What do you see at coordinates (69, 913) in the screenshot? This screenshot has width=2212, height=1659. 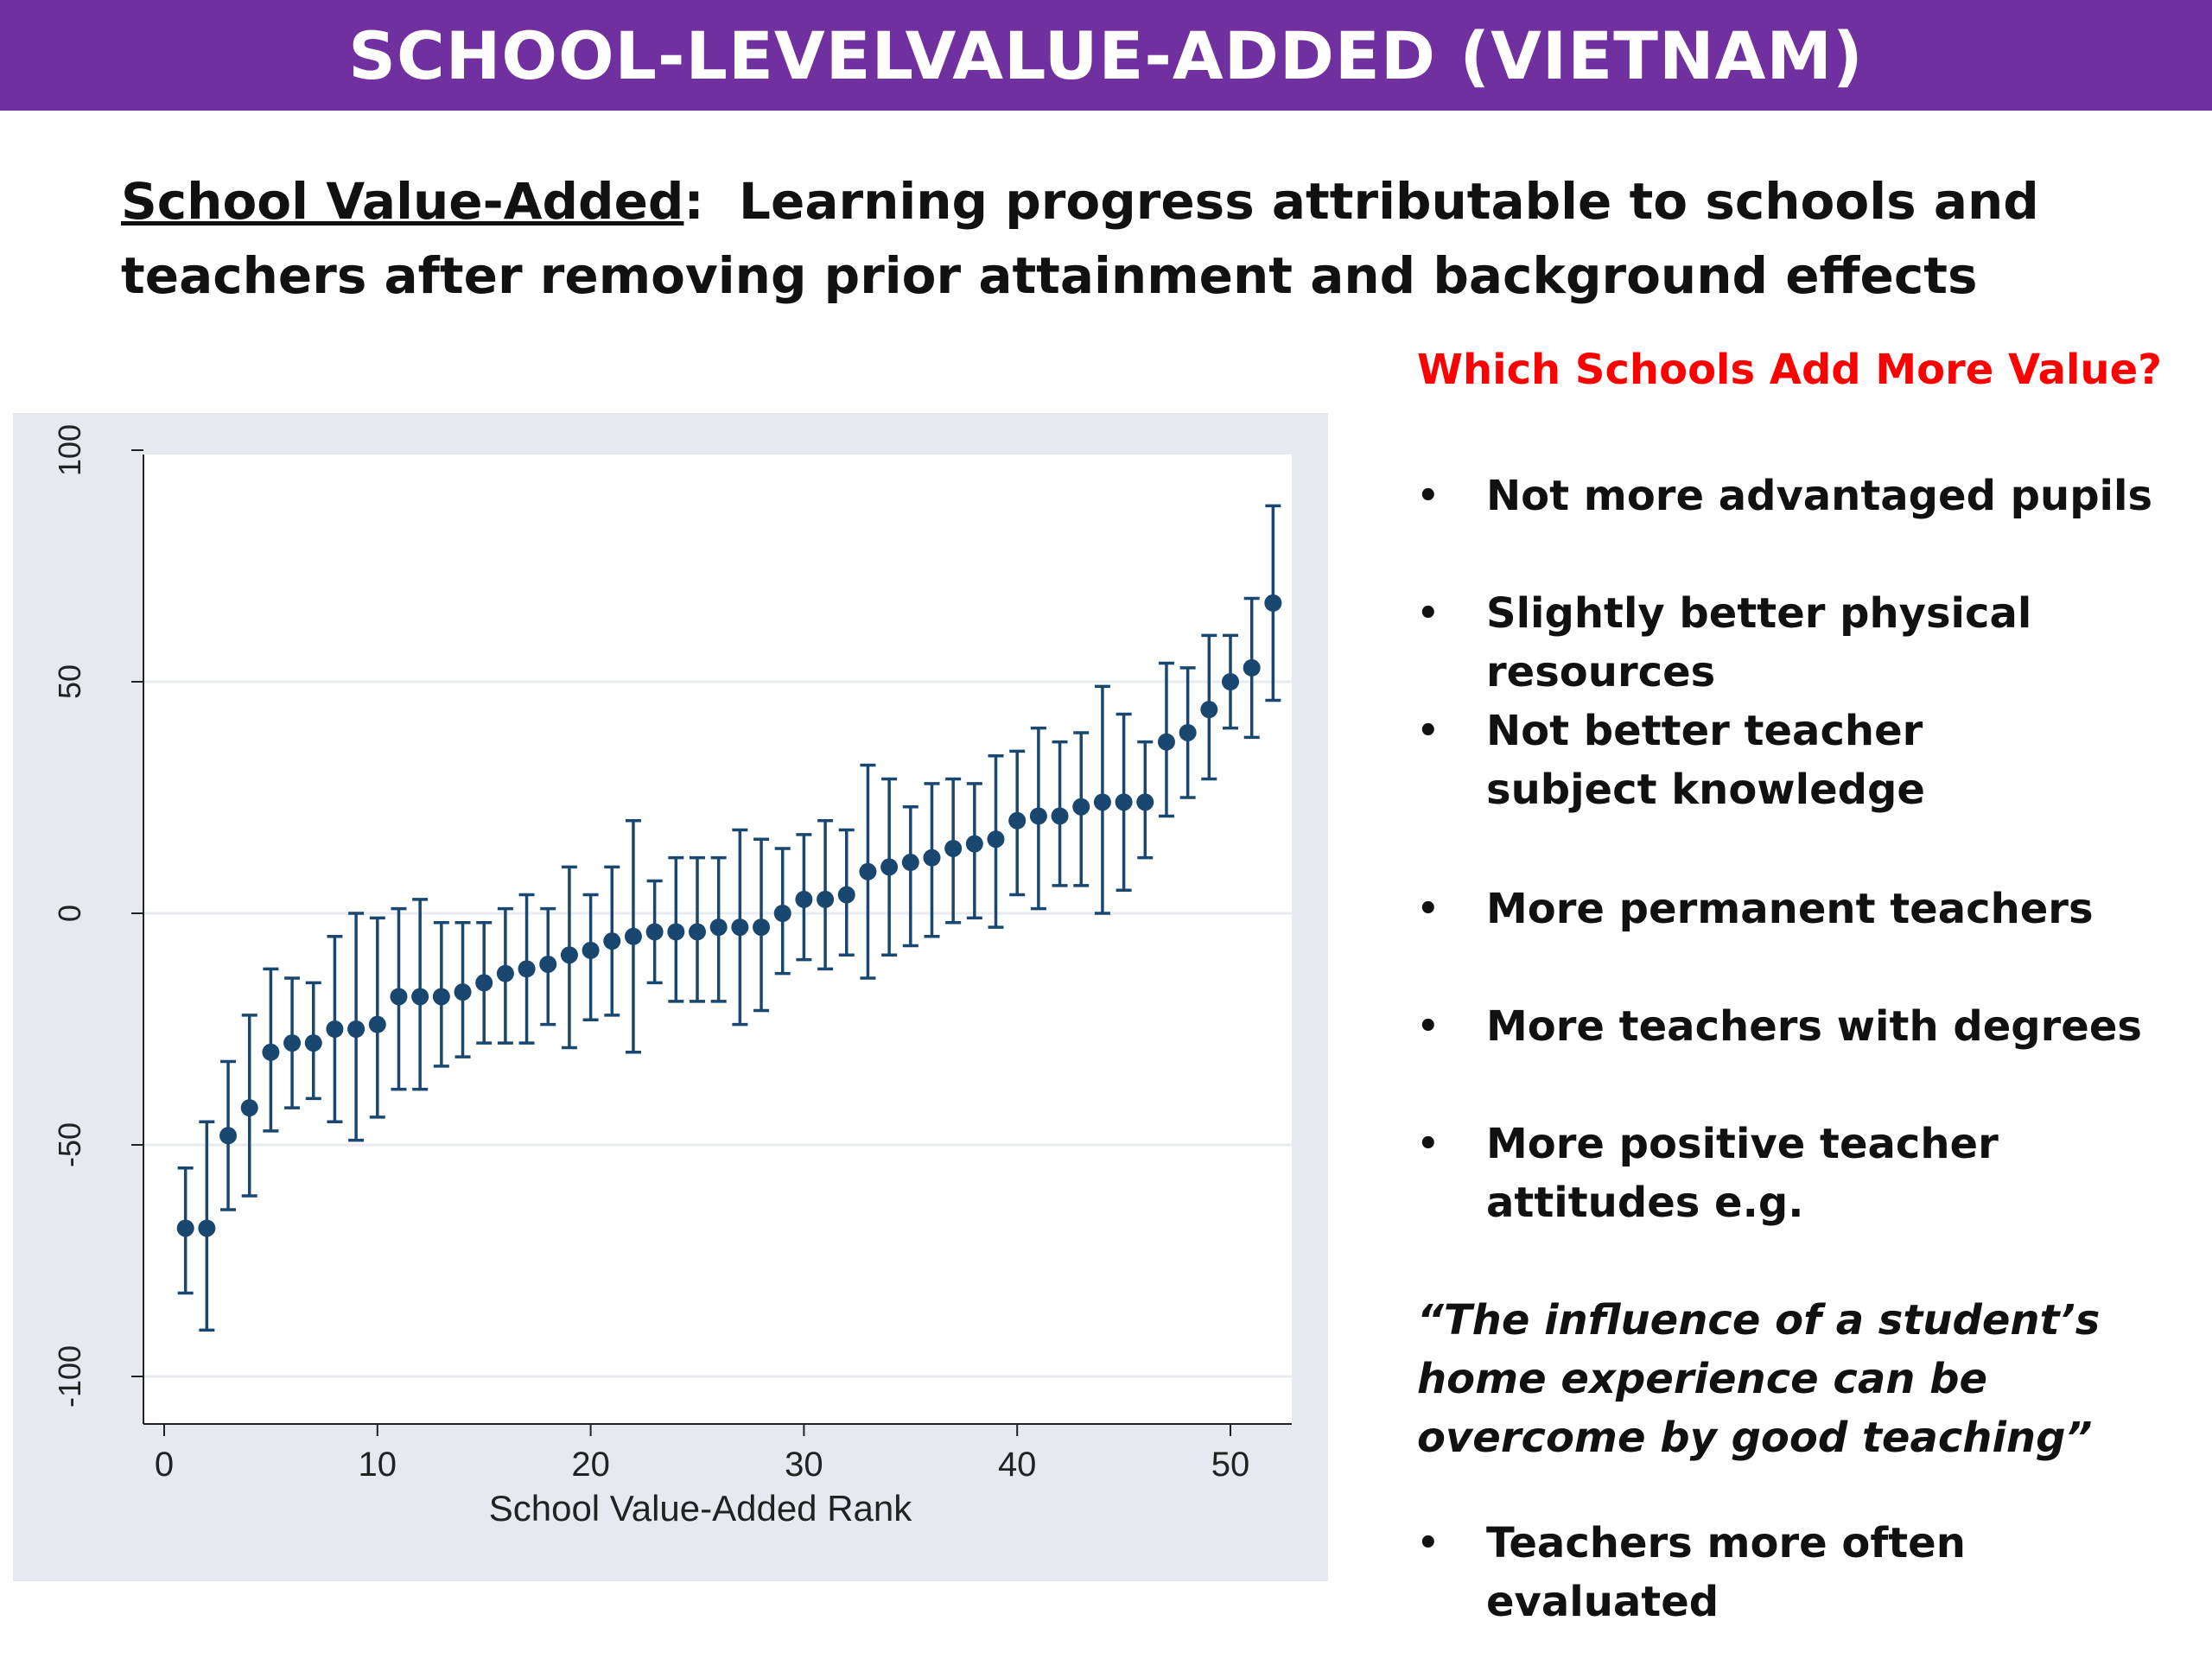 I see `y-tick-label: 0` at bounding box center [69, 913].